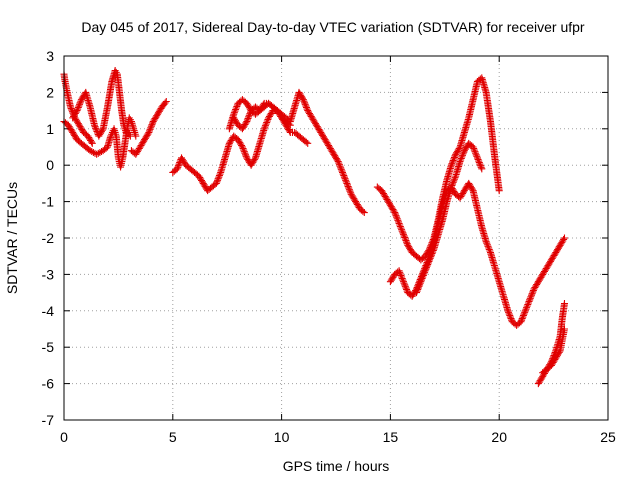 Image resolution: width=640 pixels, height=480 pixels. What do you see at coordinates (48, 238) in the screenshot?
I see `y-tick-label: -2` at bounding box center [48, 238].